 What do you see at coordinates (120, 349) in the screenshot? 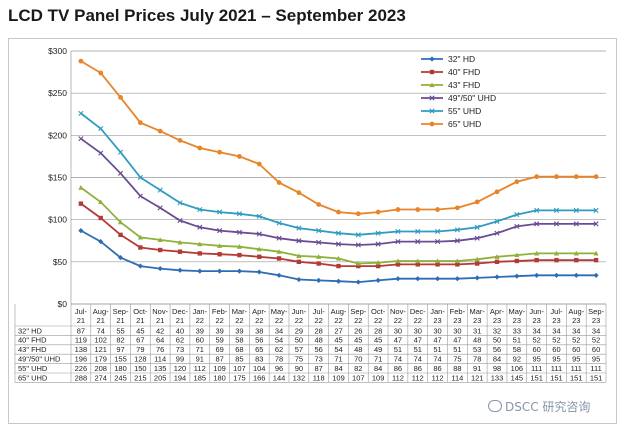
I see `table-cell: 97` at bounding box center [120, 349].